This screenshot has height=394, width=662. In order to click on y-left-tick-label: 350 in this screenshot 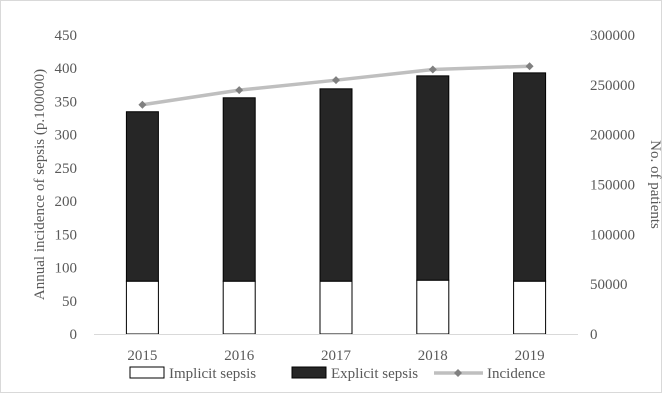, I will do `click(66, 102)`.